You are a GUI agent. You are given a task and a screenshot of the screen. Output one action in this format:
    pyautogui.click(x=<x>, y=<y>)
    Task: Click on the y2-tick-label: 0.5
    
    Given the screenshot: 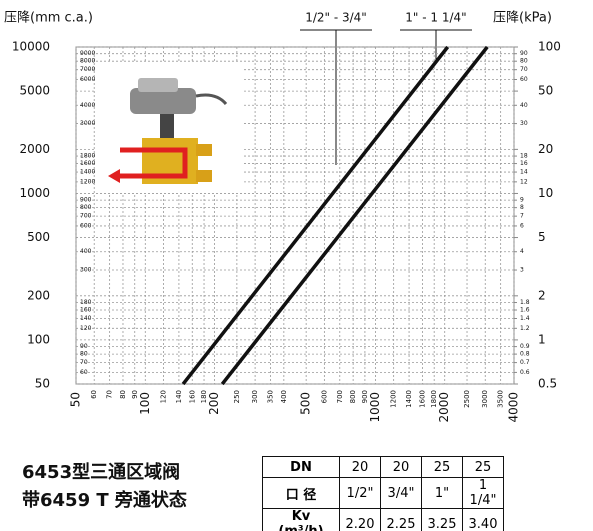 What is the action you would take?
    pyautogui.click(x=547, y=384)
    